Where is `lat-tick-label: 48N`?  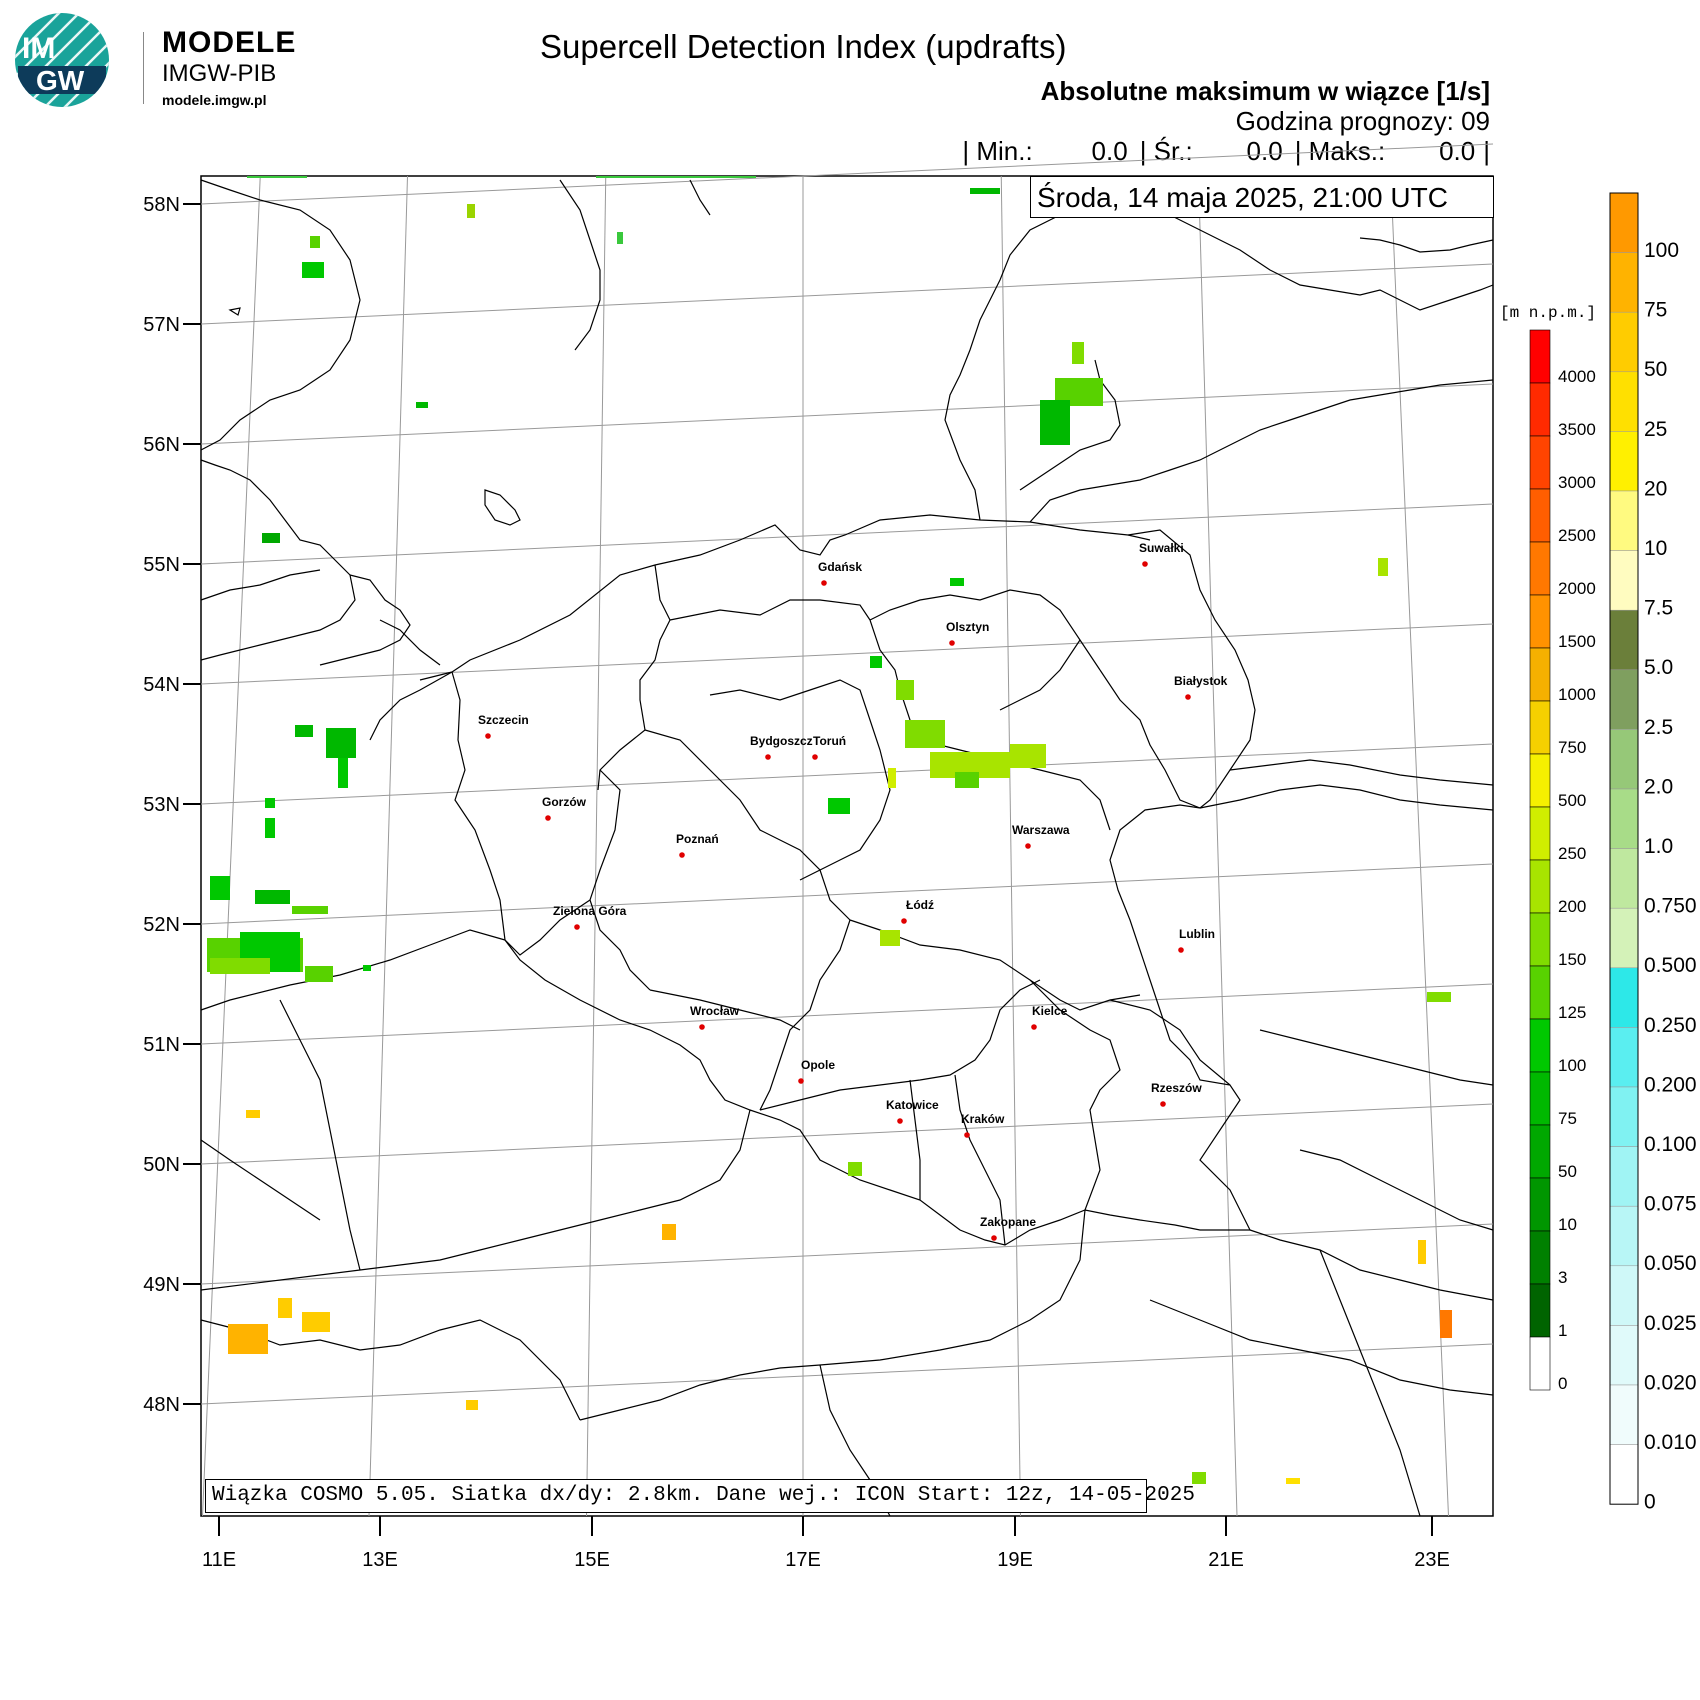 lat-tick-label: 48N is located at coordinates (161, 1405).